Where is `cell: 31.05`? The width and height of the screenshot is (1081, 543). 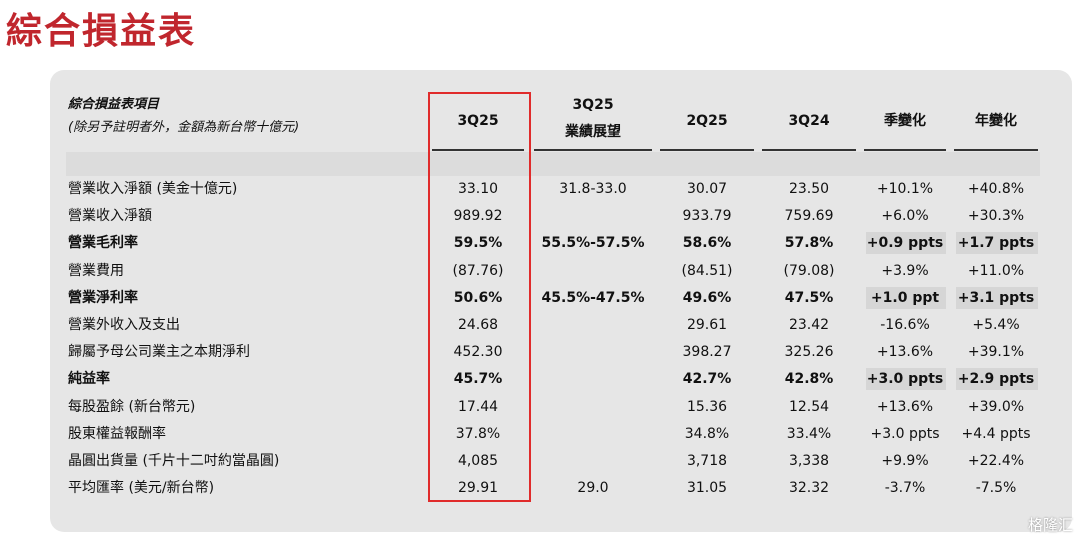
cell: 31.05 is located at coordinates (707, 488).